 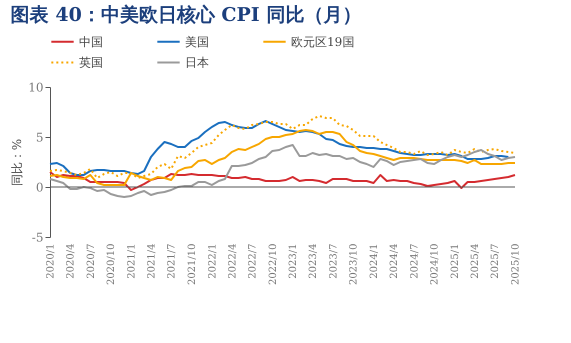 What do you see at coordinates (435, 265) in the screenshot?
I see `x-tick-label: 2024/10` at bounding box center [435, 265].